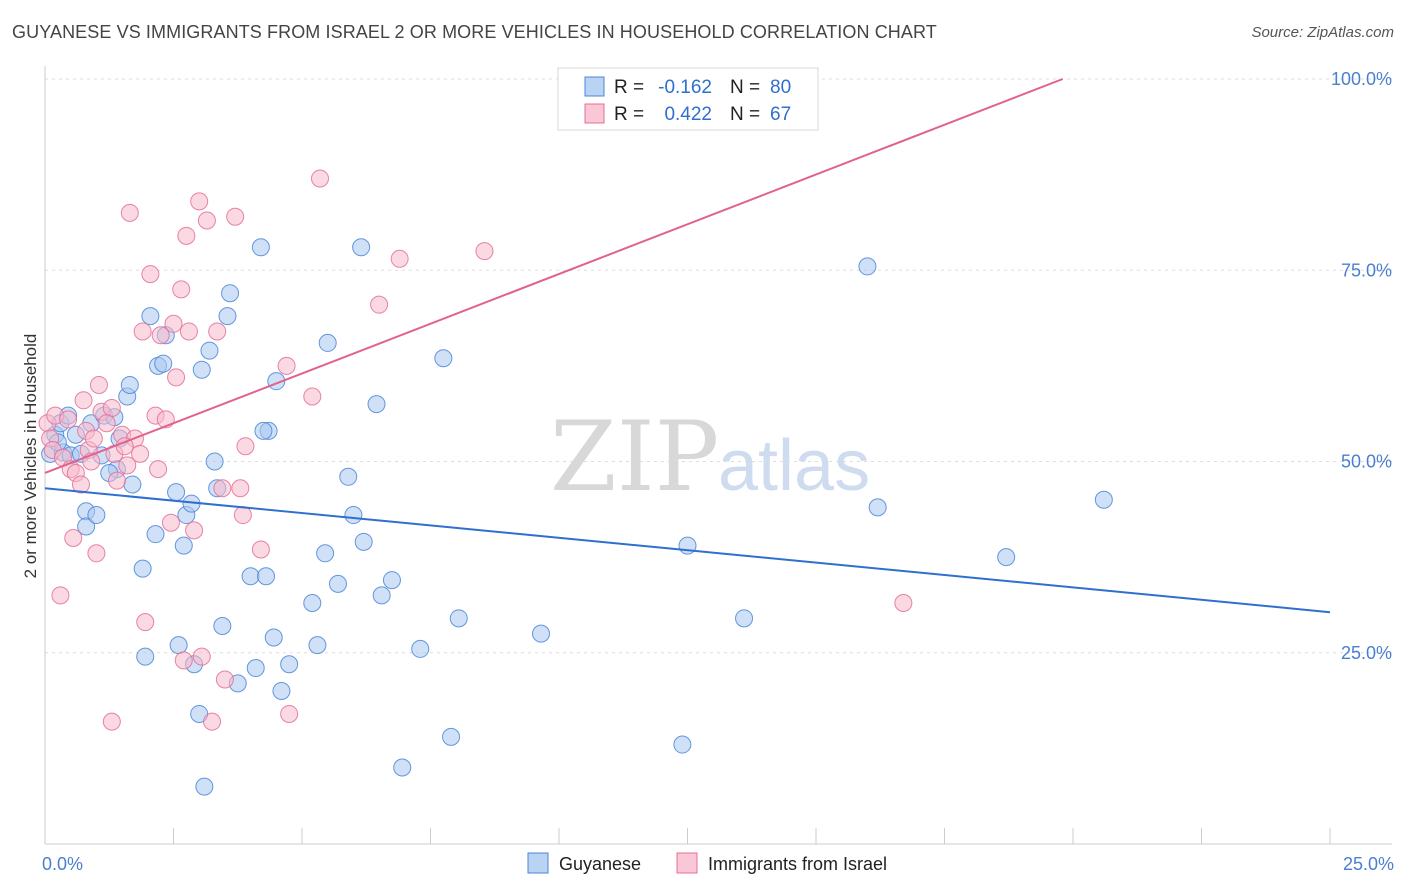  I want to click on bottom-legend: Guyanese Immigrants from Israel, so click(707, 863).